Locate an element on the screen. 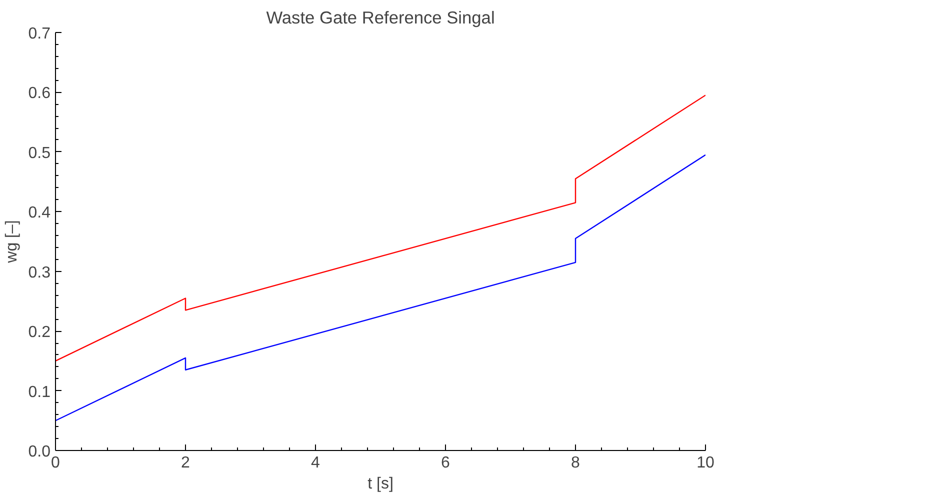  x-tick-label: 10 is located at coordinates (705, 463).